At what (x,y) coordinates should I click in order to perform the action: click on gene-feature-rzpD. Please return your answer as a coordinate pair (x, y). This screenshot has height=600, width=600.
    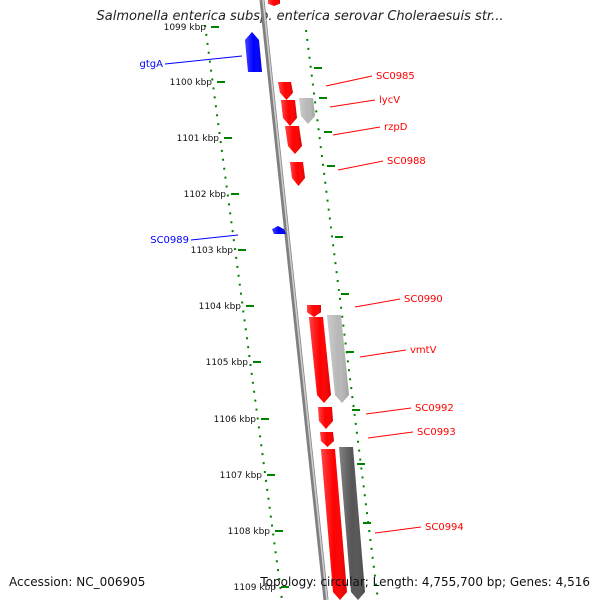
    Looking at the image, I should click on (293, 140).